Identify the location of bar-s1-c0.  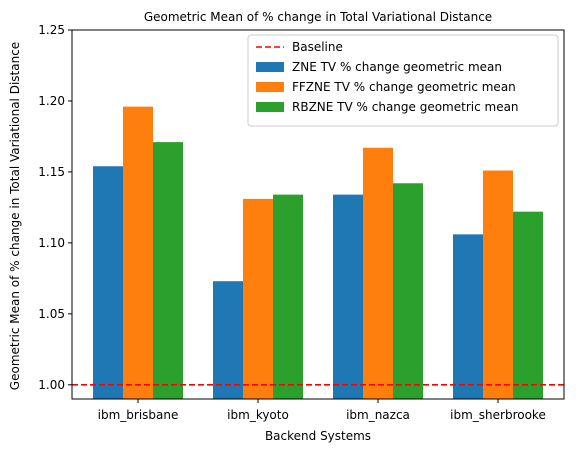
(138, 252).